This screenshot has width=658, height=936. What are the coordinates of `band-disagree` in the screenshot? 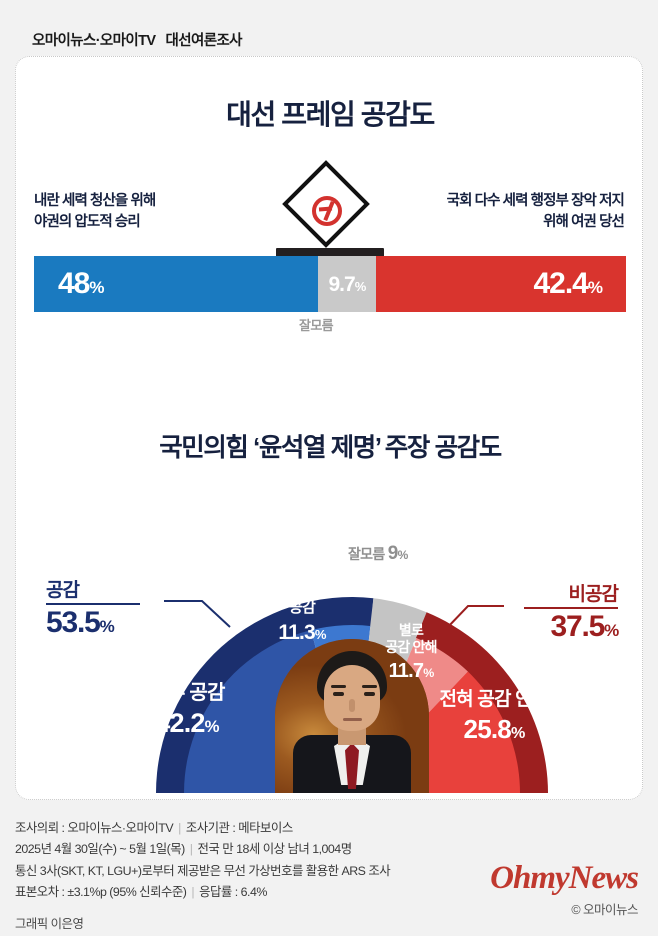 It's located at (482, 702).